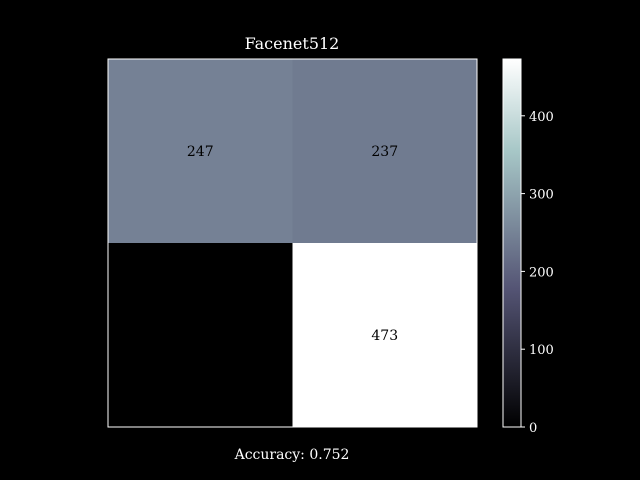  I want to click on colorbar-tick-label: 200, so click(541, 272).